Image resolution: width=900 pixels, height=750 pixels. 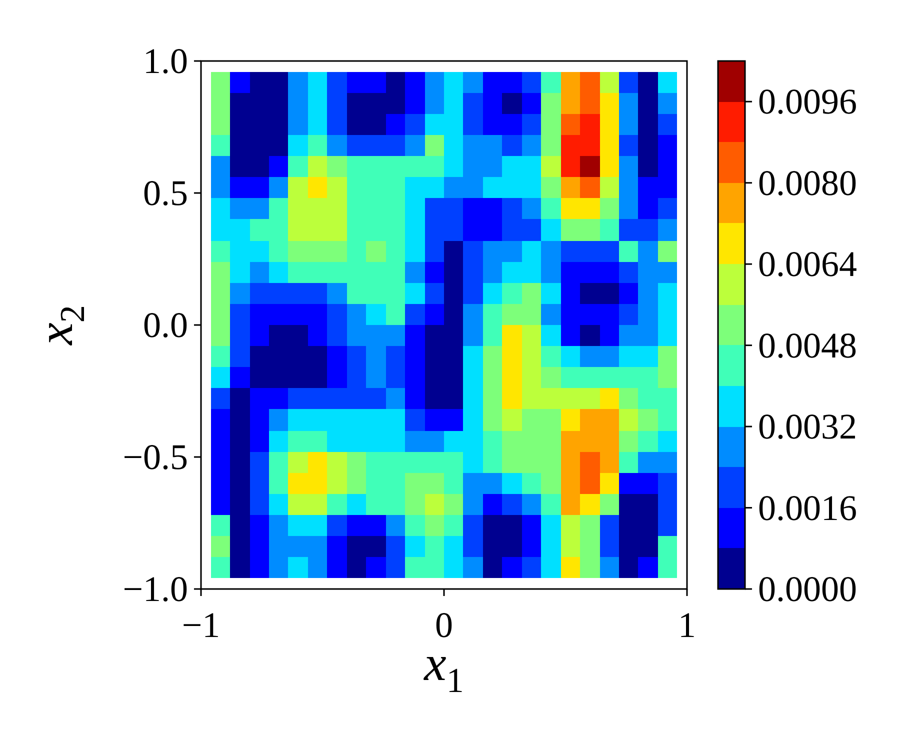 I want to click on x-tick-label: 1, so click(x=687, y=625).